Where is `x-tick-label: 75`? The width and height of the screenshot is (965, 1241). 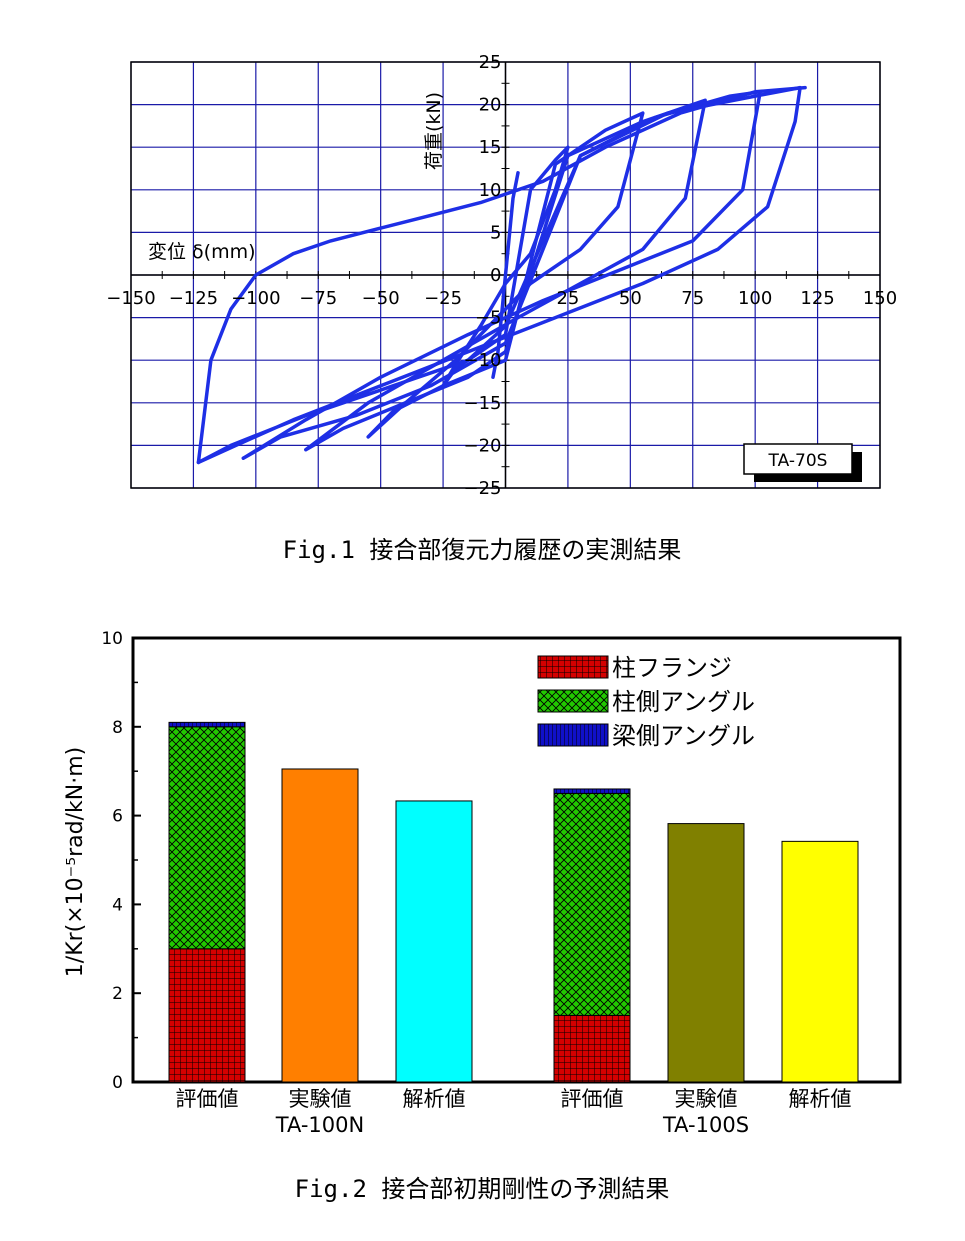
x-tick-label: 75 is located at coordinates (692, 298).